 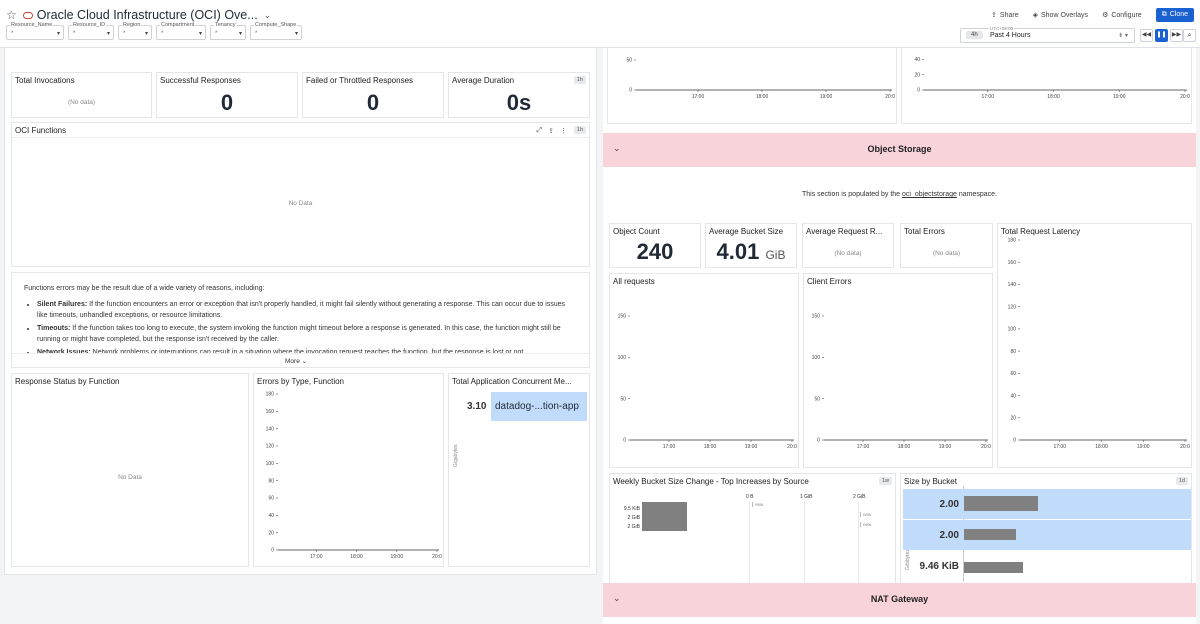 What do you see at coordinates (300, 194) in the screenshot?
I see `oci-functions-widget: OCI Functions ⤢ ⇪ ⋮ 1h No Data` at bounding box center [300, 194].